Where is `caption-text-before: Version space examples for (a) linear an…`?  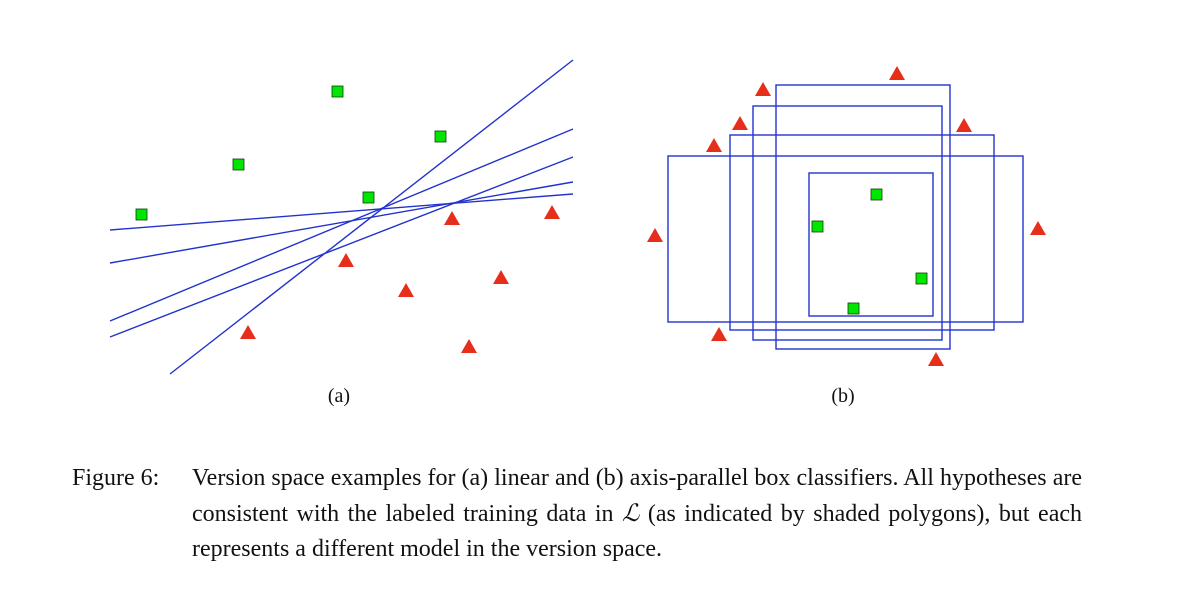
caption-text-before: Version space examples for (a) linear an… is located at coordinates (637, 496).